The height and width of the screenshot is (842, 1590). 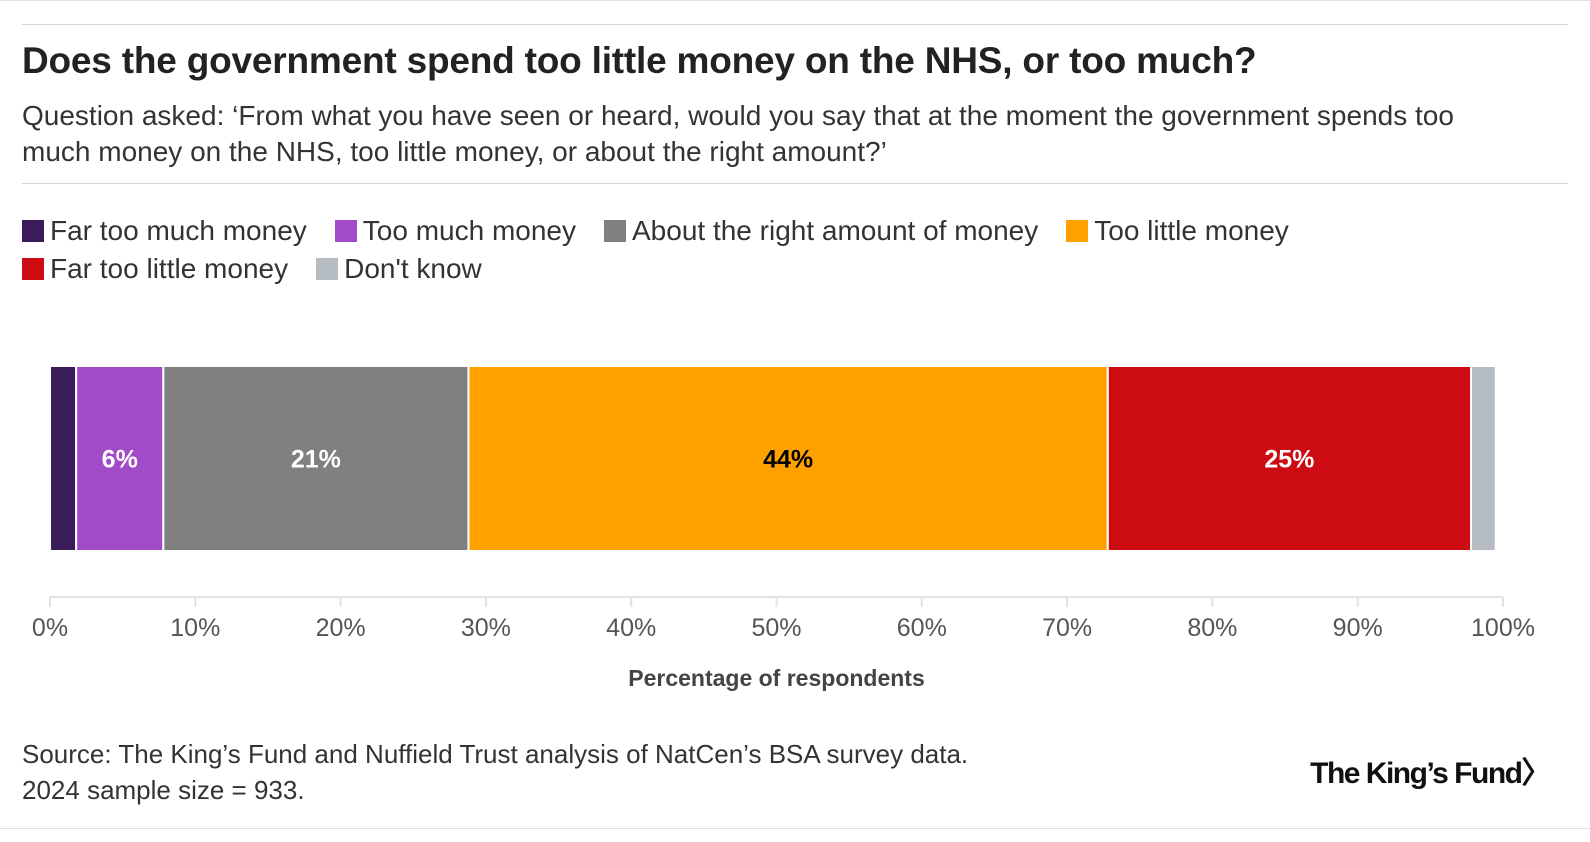 I want to click on bar-value-label: 6%, so click(x=120, y=460).